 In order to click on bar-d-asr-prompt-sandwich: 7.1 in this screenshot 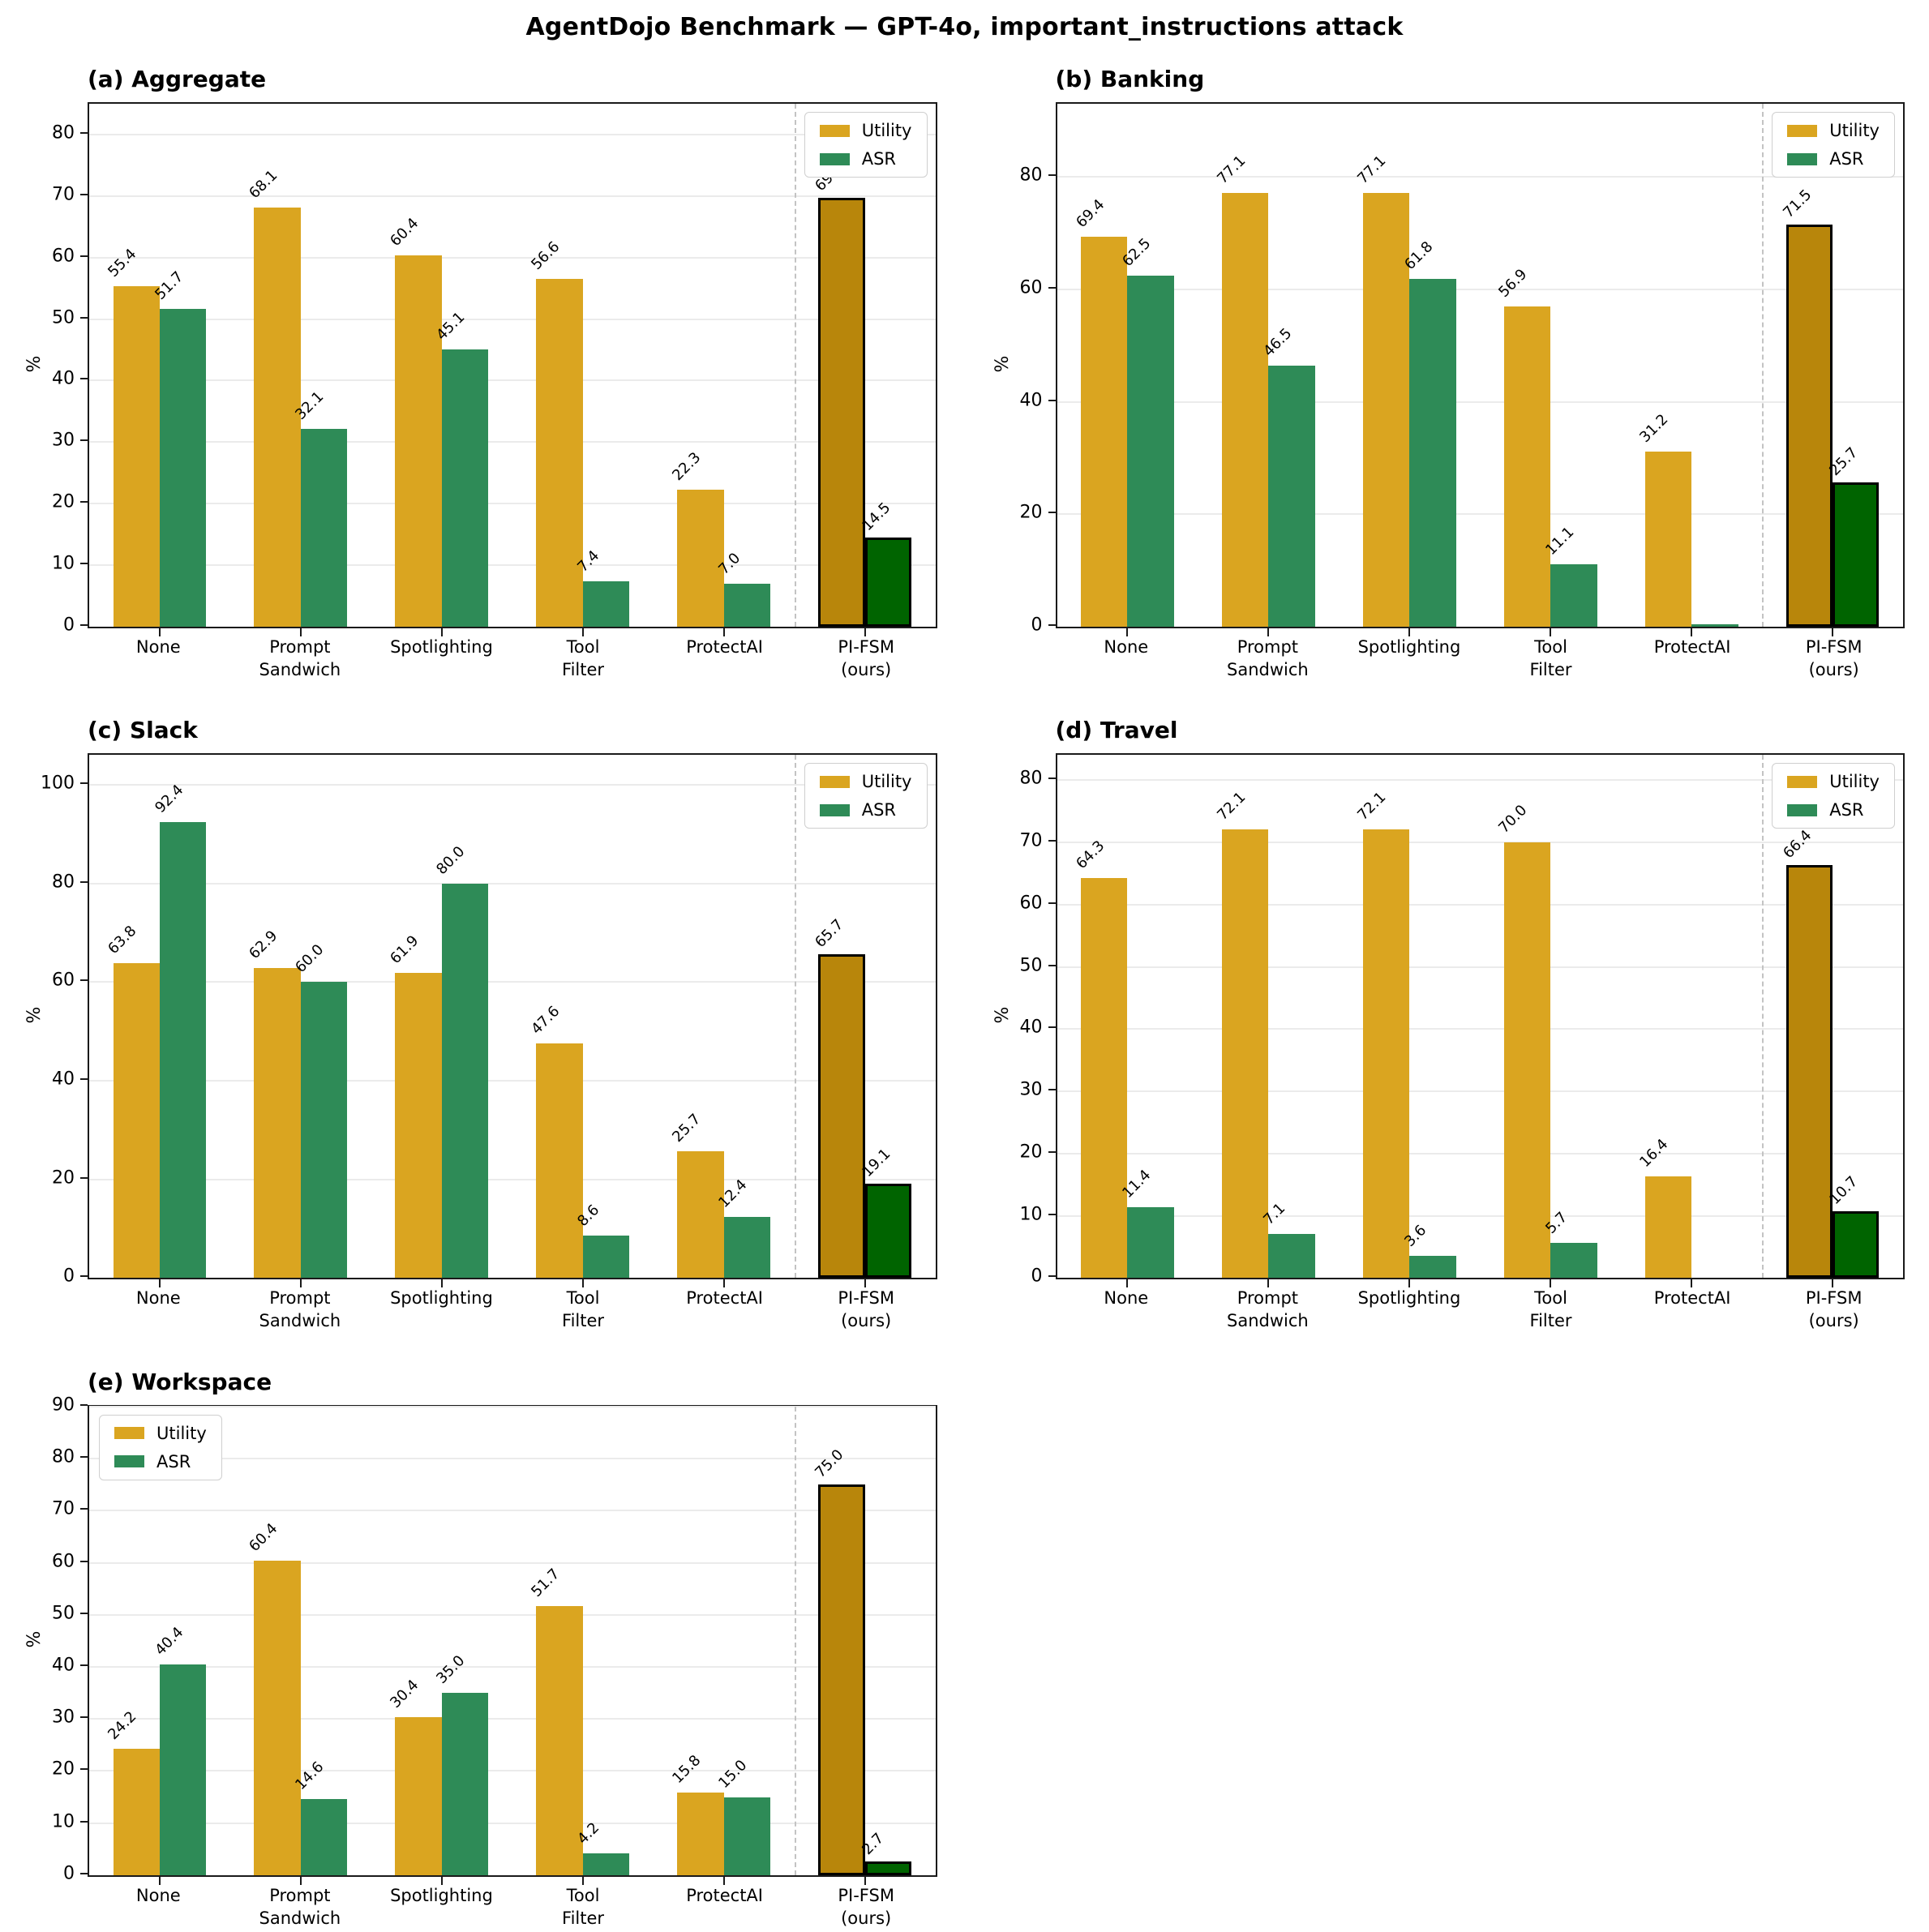, I will do `click(1287, 1239)`.